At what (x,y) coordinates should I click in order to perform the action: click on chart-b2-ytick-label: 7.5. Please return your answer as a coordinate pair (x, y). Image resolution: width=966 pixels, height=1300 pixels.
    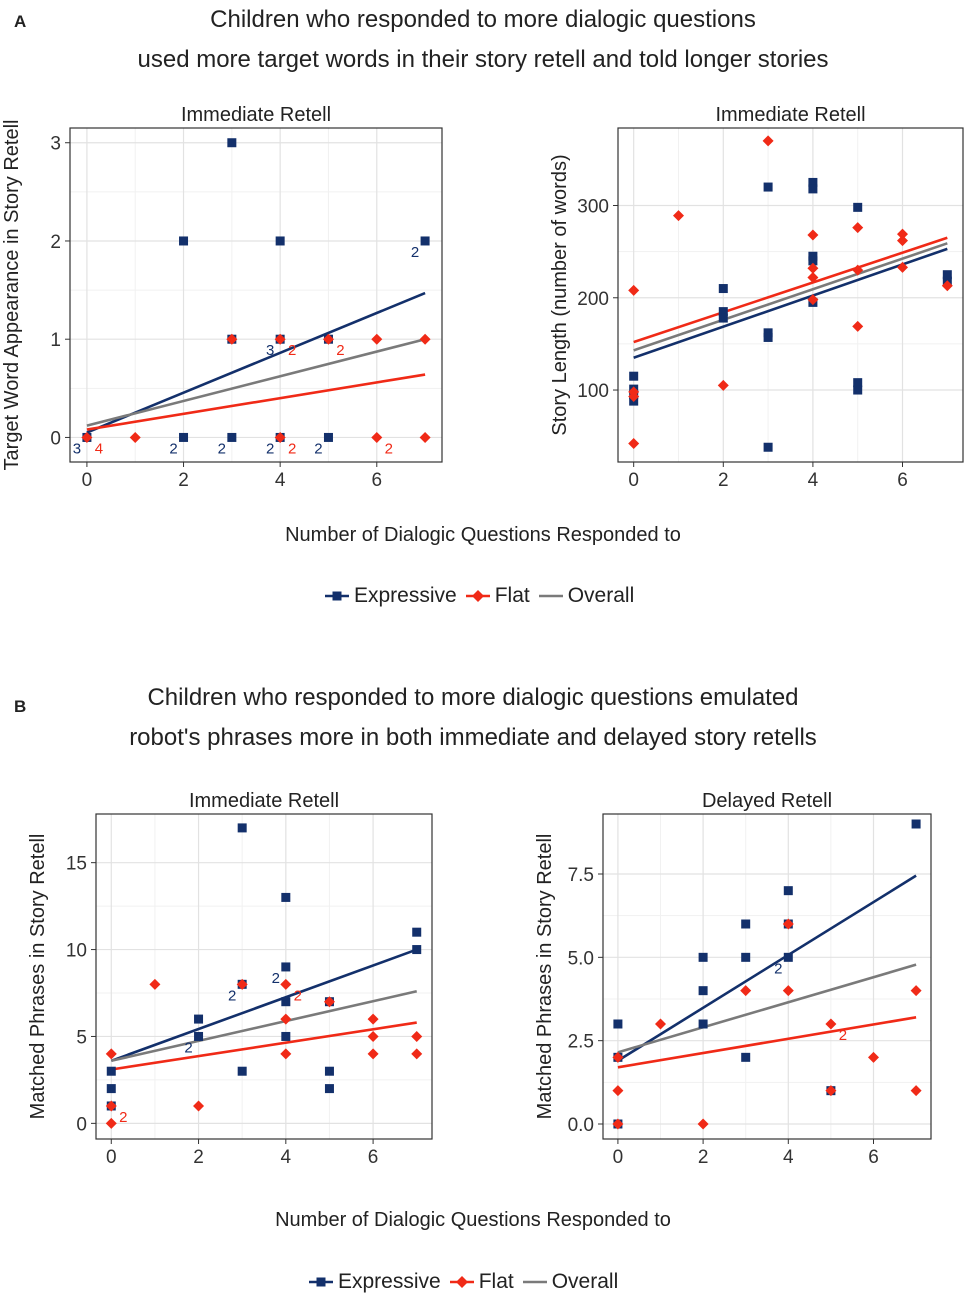
    Looking at the image, I should click on (581, 875).